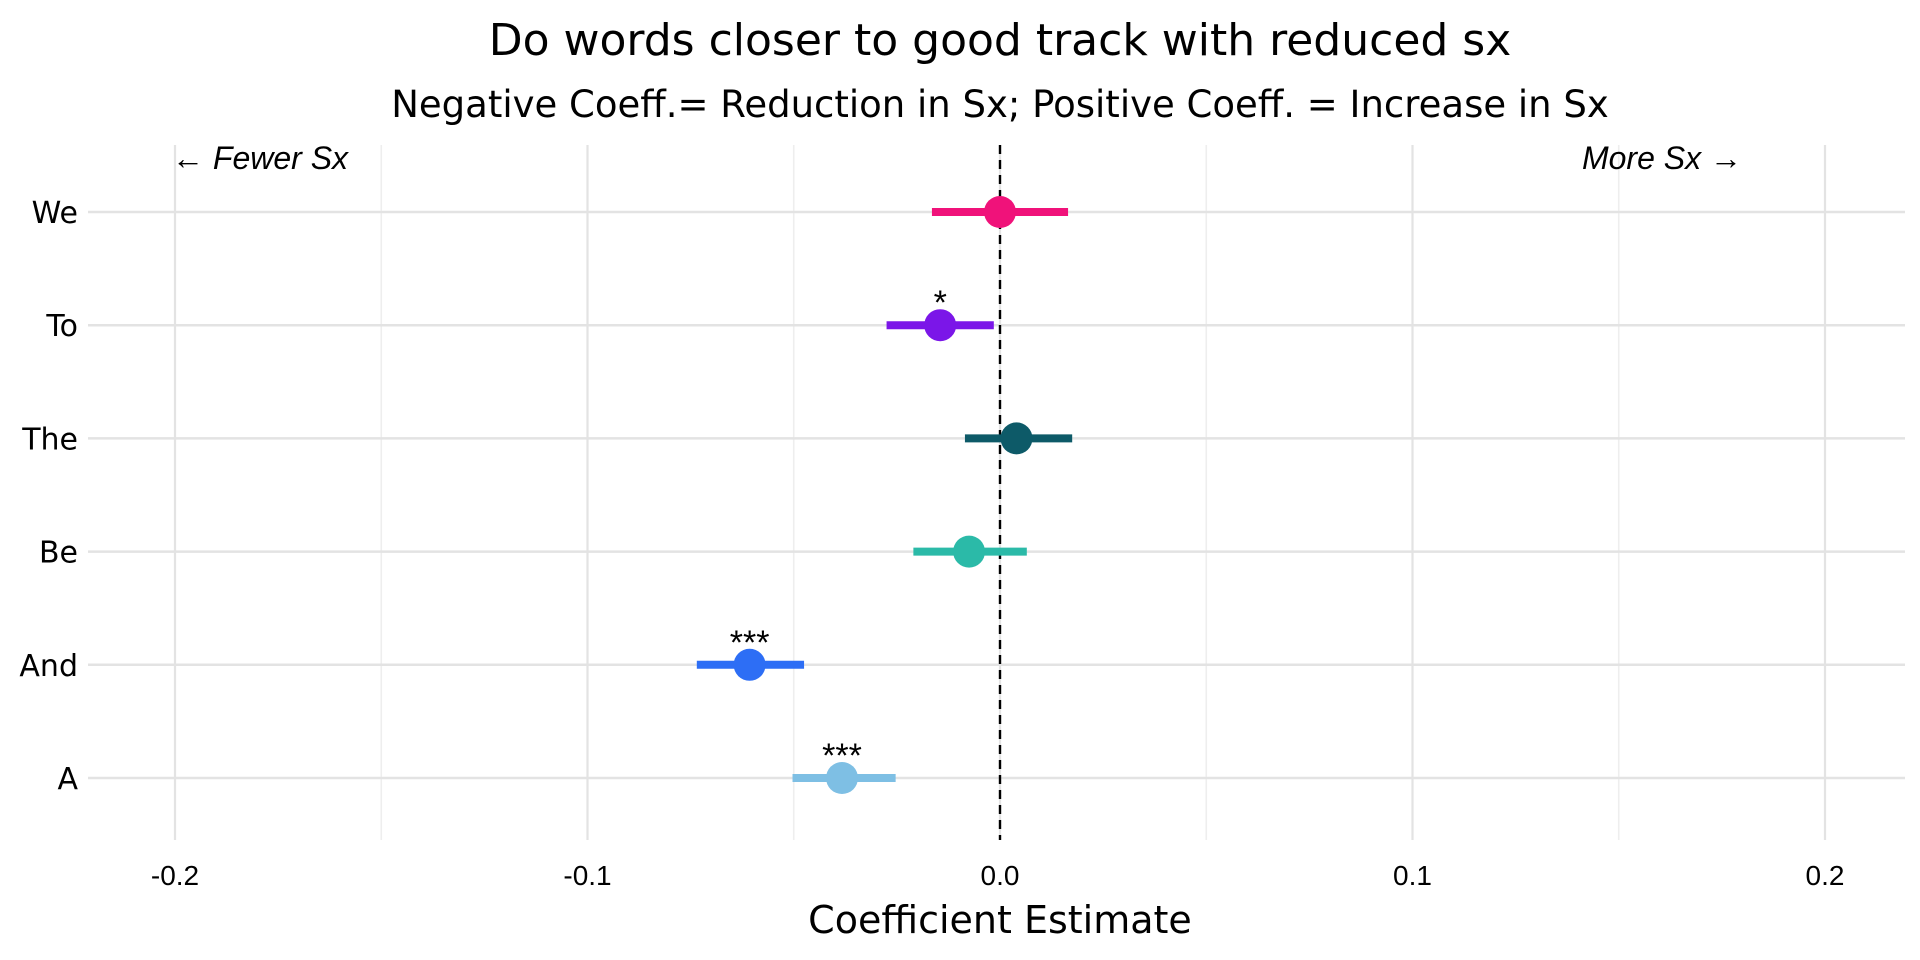 This screenshot has width=1920, height=960. Describe the element at coordinates (884, 495) in the screenshot. I see `coefficient-marks: *******` at that location.